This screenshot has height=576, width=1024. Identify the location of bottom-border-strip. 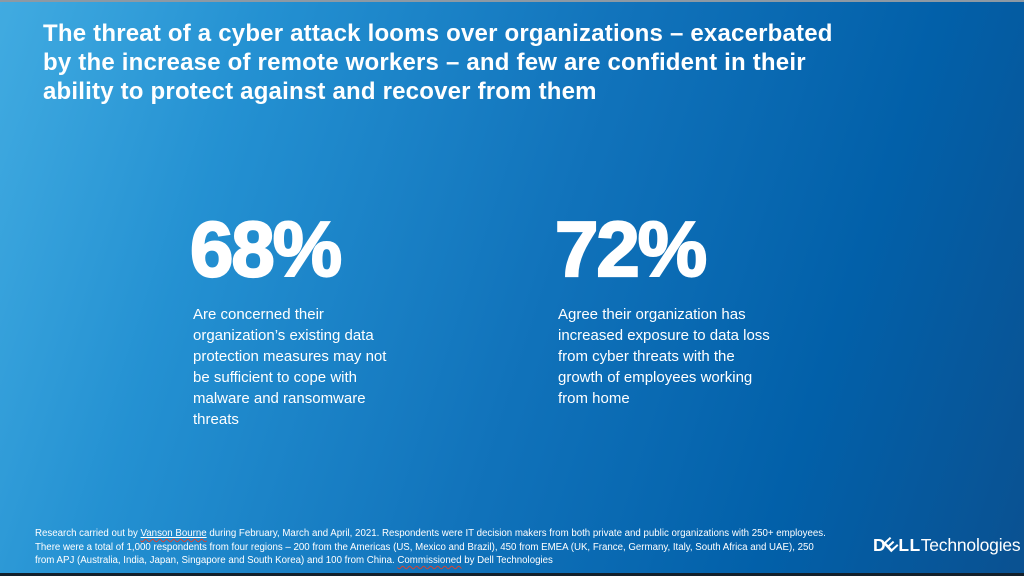
(512, 574).